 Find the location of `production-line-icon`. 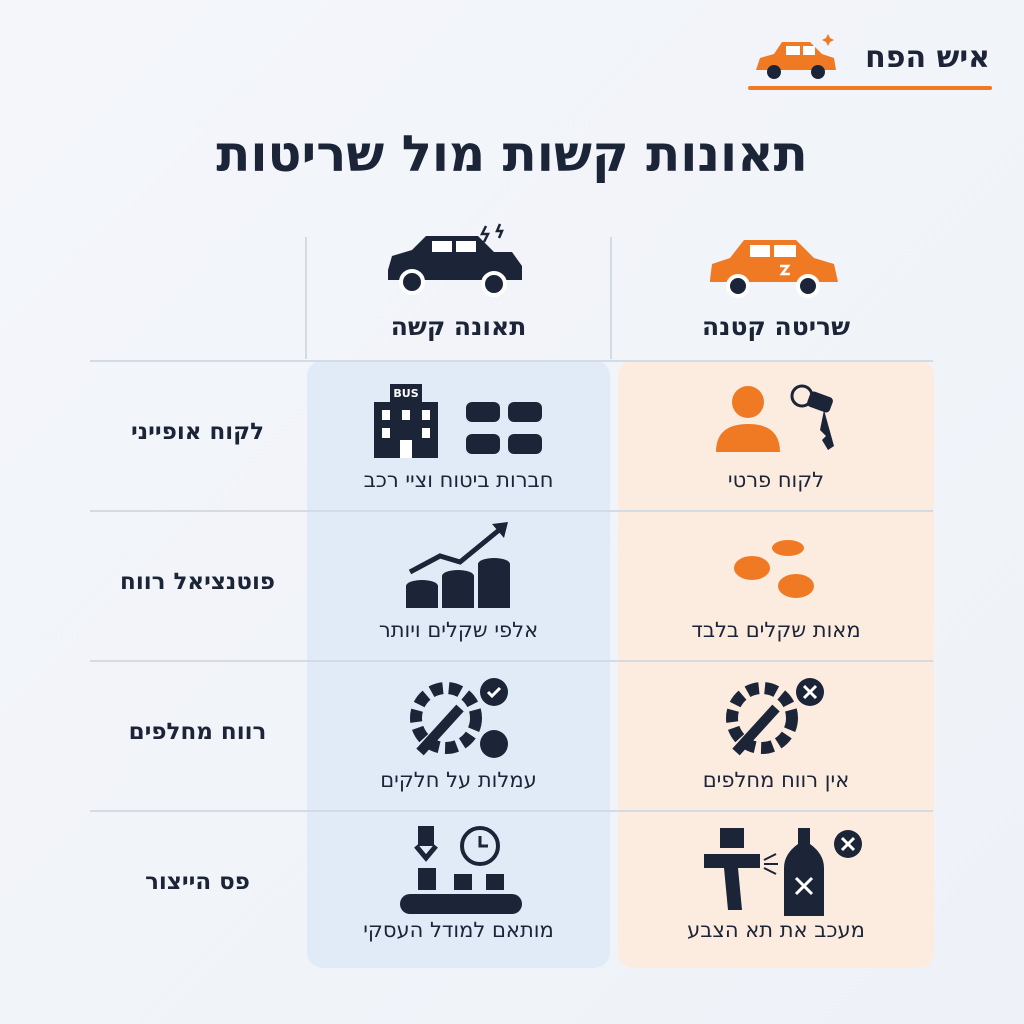

production-line-icon is located at coordinates (461, 870).